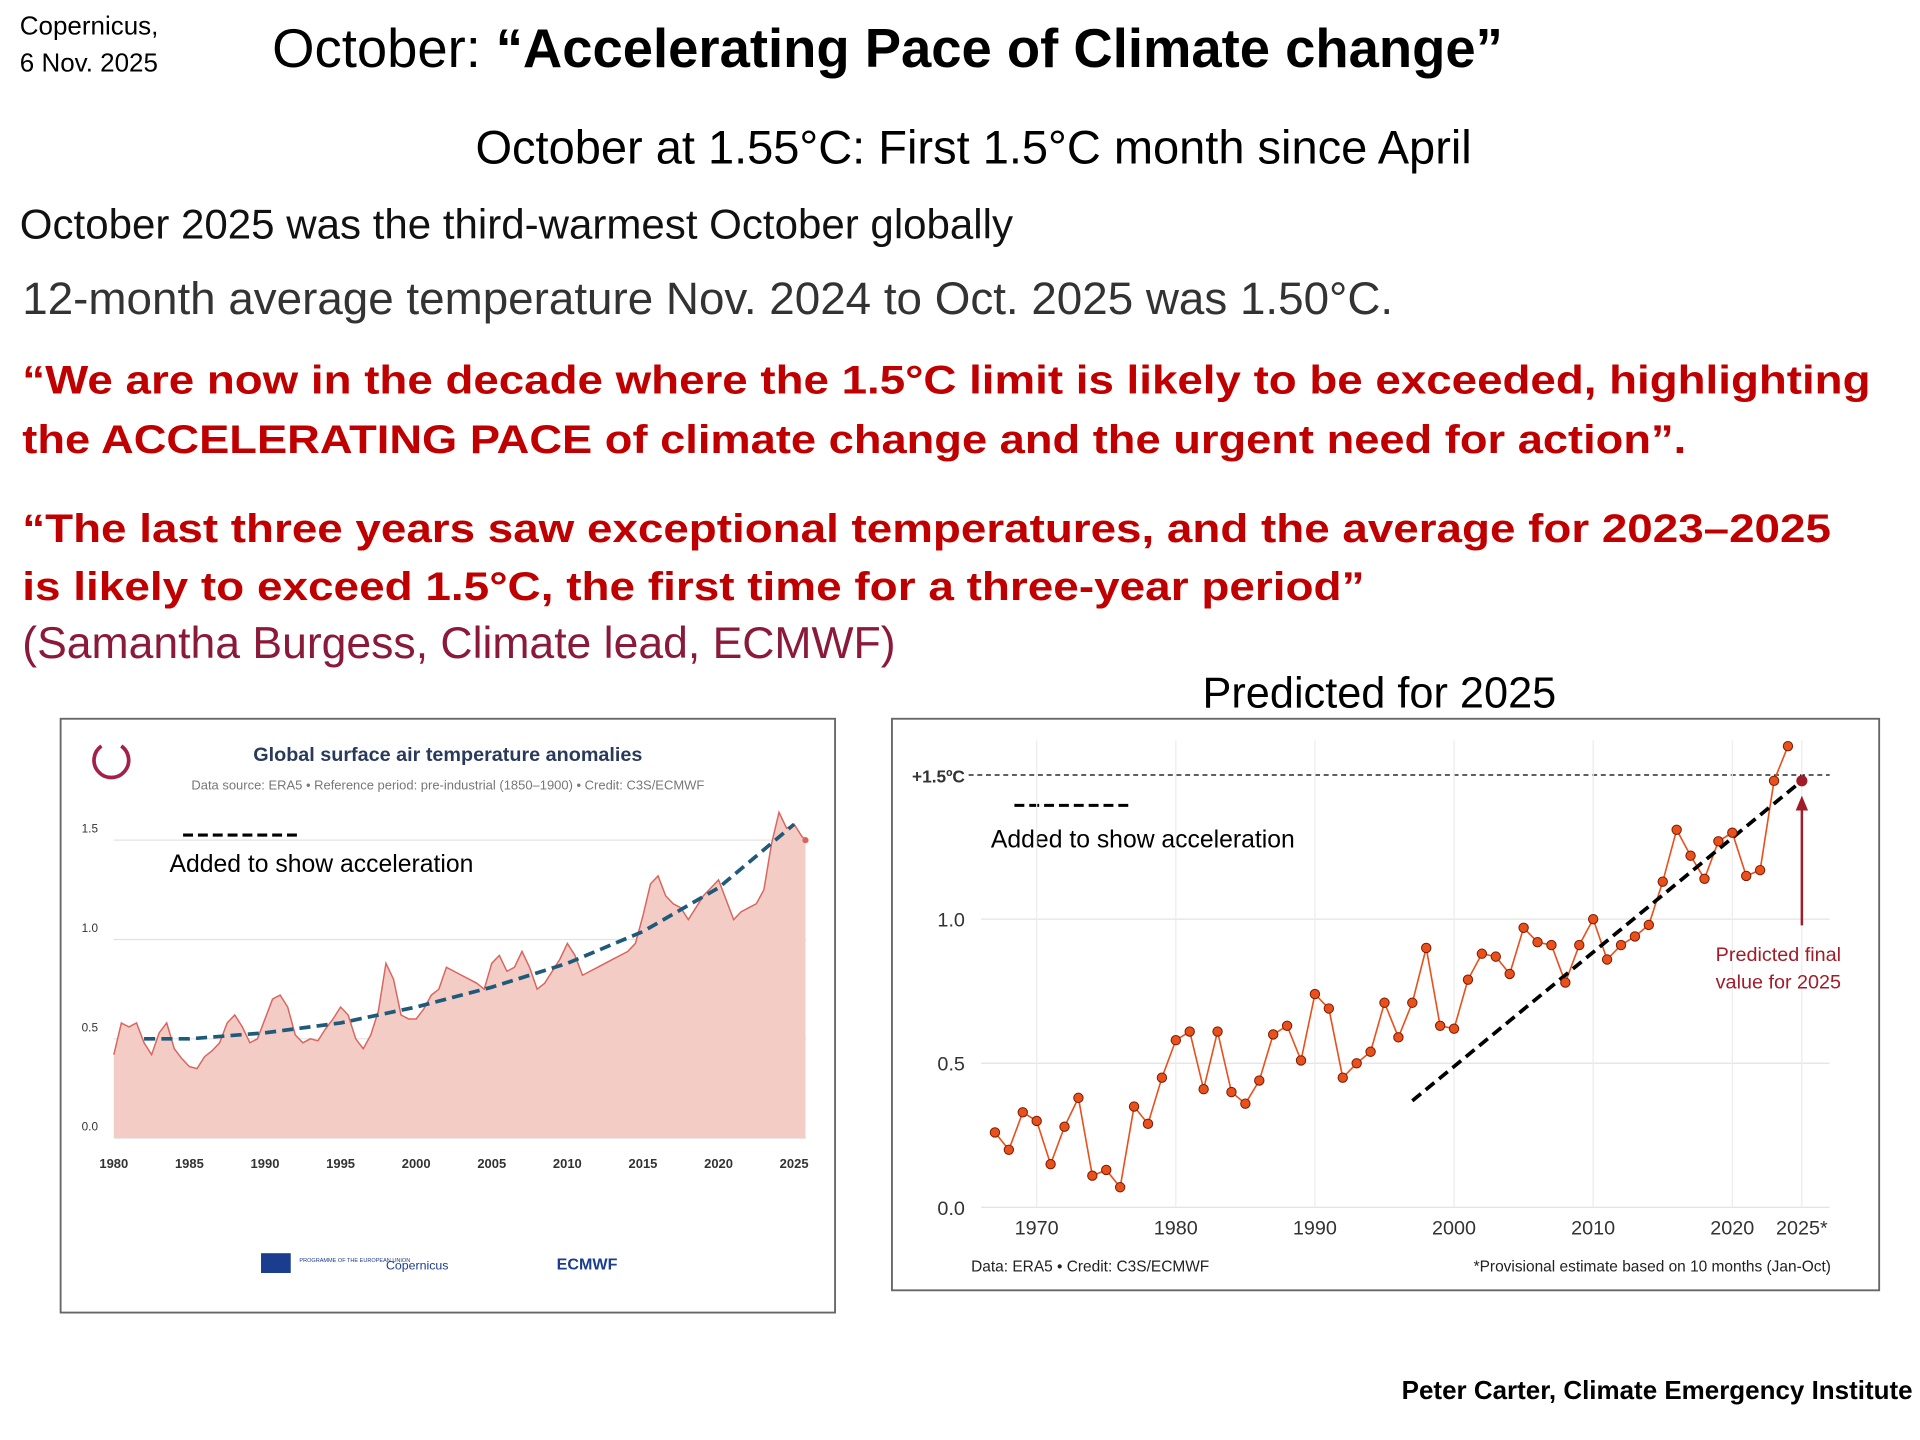 Image resolution: width=1920 pixels, height=1440 pixels. Describe the element at coordinates (376, 48) in the screenshot. I see `title-prefix: October:` at that location.